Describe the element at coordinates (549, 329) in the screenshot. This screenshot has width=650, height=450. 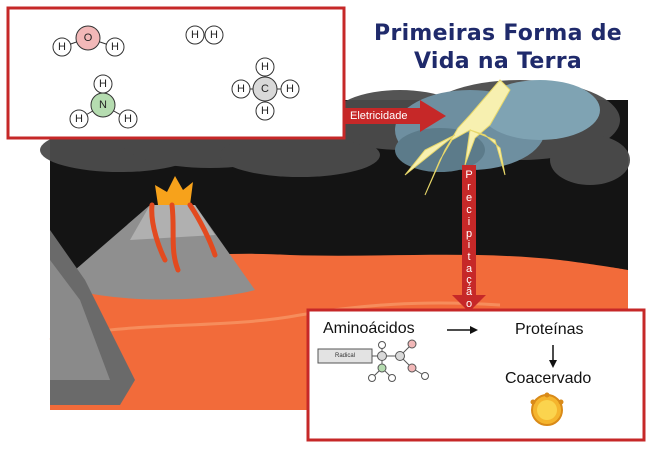
I see `proteins-label: Proteínas` at that location.